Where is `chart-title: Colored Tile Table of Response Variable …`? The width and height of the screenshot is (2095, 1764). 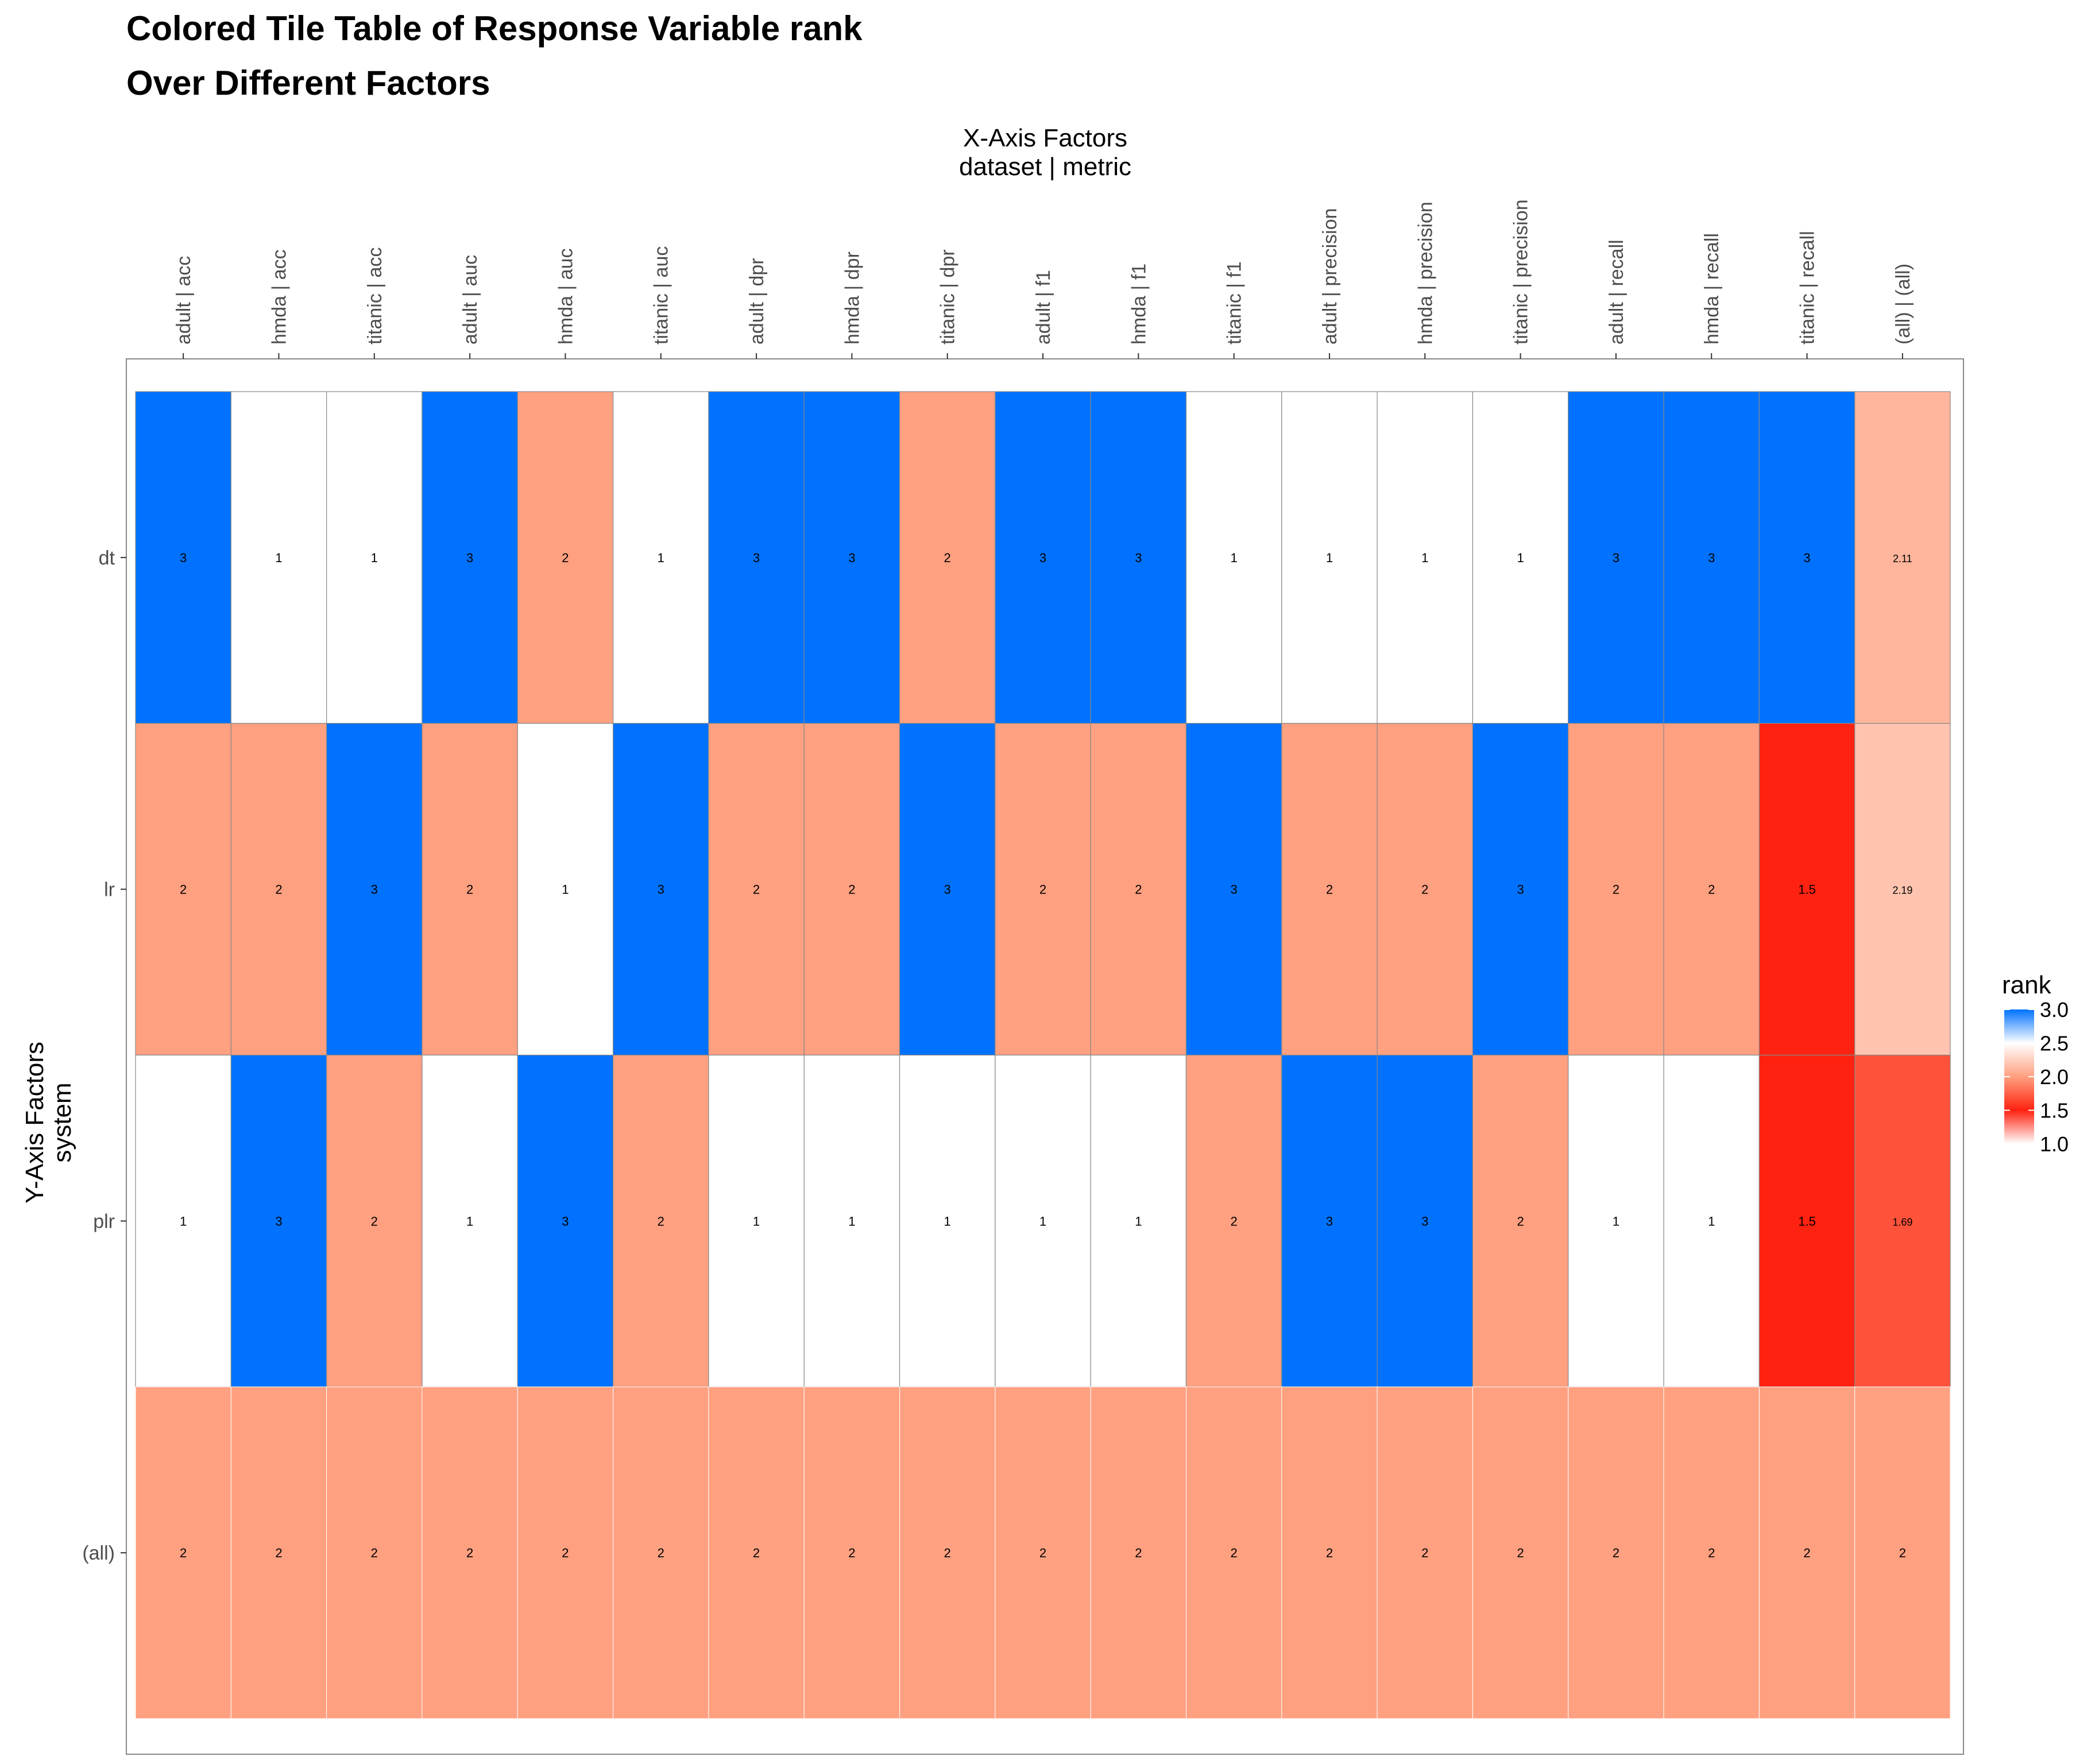 chart-title: Colored Tile Table of Response Variable … is located at coordinates (494, 55).